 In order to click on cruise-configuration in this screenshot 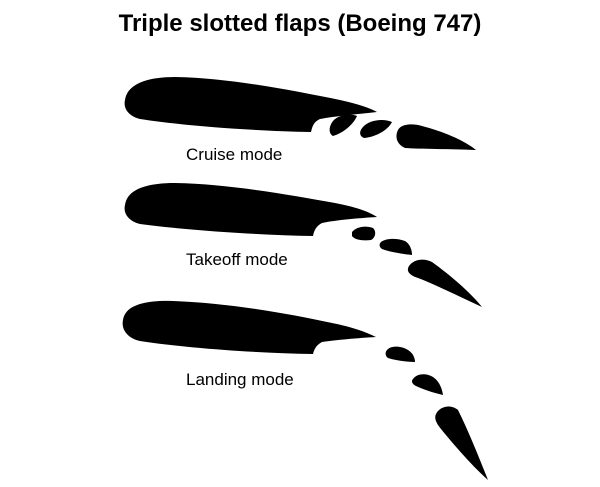, I will do `click(300, 113)`.